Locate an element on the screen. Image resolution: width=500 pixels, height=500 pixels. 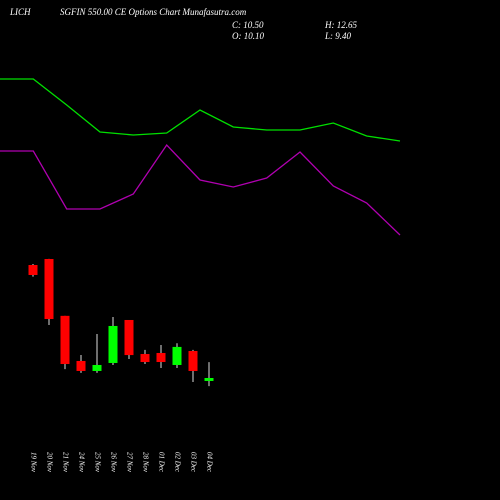
x-tick-label: 01 Dec is located at coordinates (161, 462).